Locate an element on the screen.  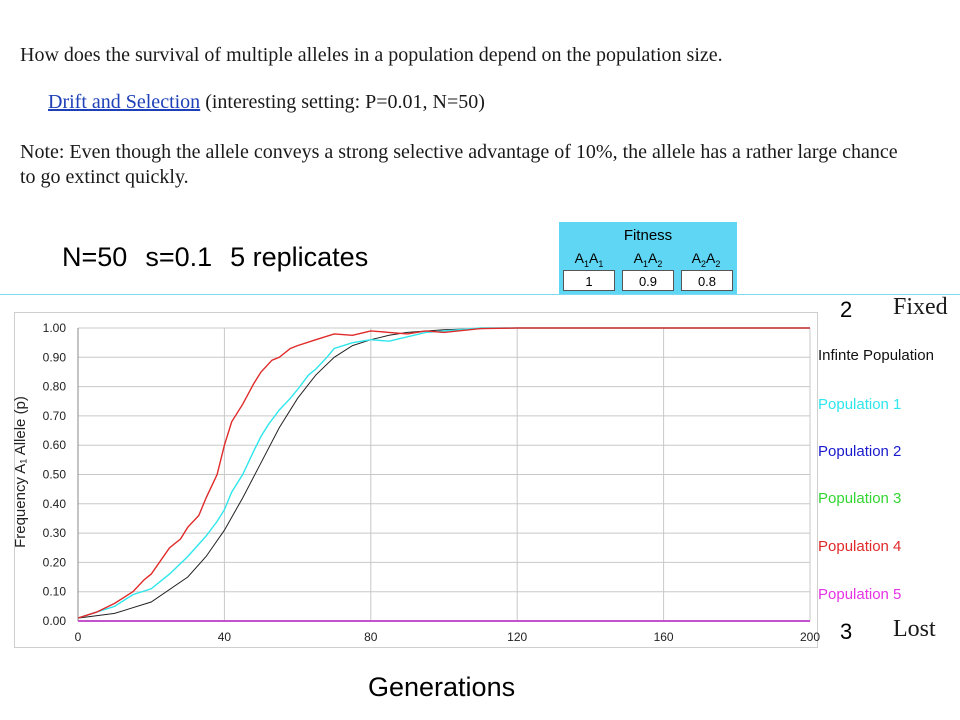
param-replicates: 5 replicates is located at coordinates (299, 257).